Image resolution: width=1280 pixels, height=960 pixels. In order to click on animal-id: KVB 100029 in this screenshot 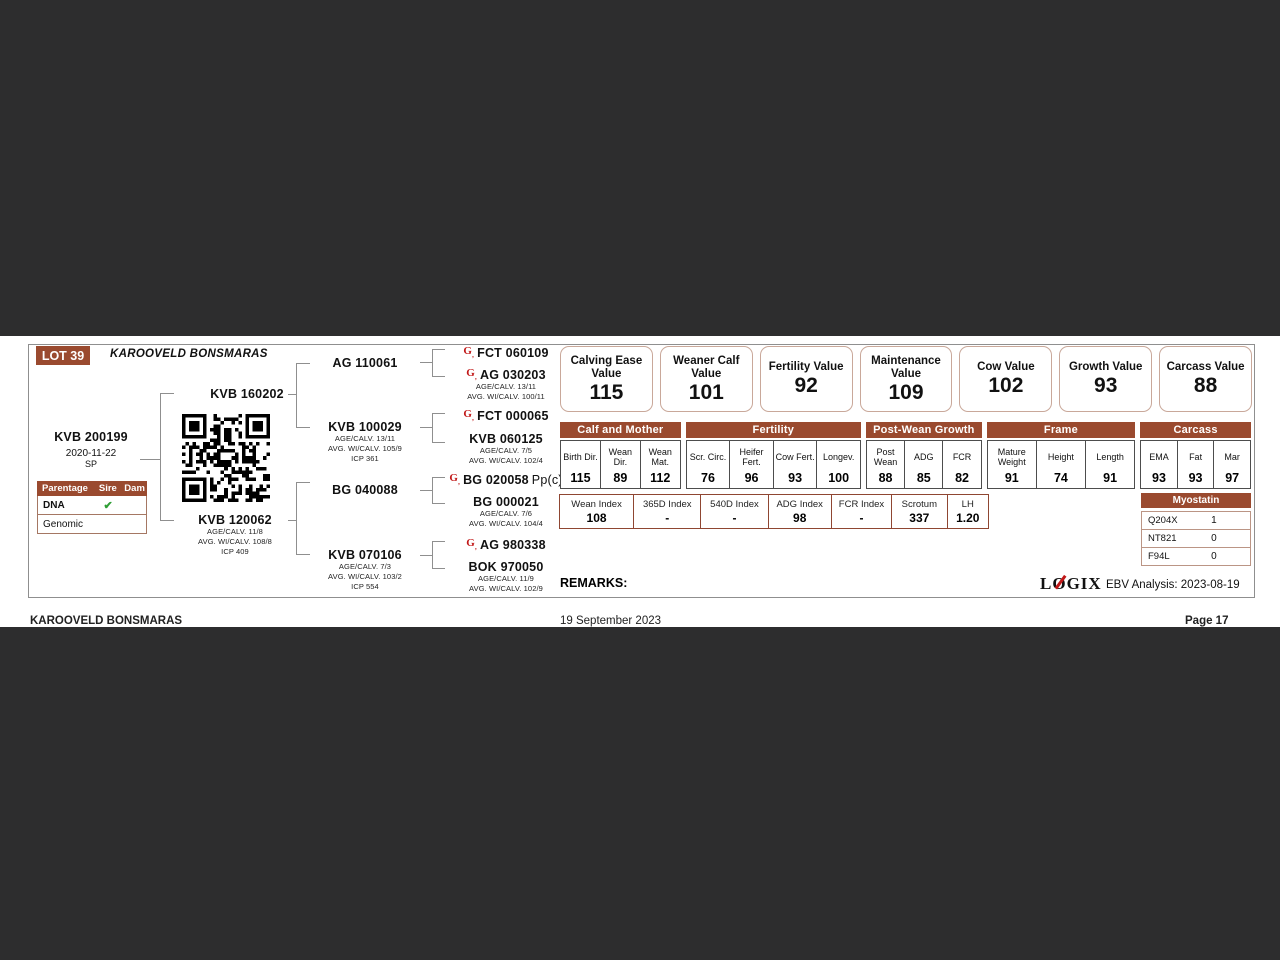, I will do `click(365, 427)`.